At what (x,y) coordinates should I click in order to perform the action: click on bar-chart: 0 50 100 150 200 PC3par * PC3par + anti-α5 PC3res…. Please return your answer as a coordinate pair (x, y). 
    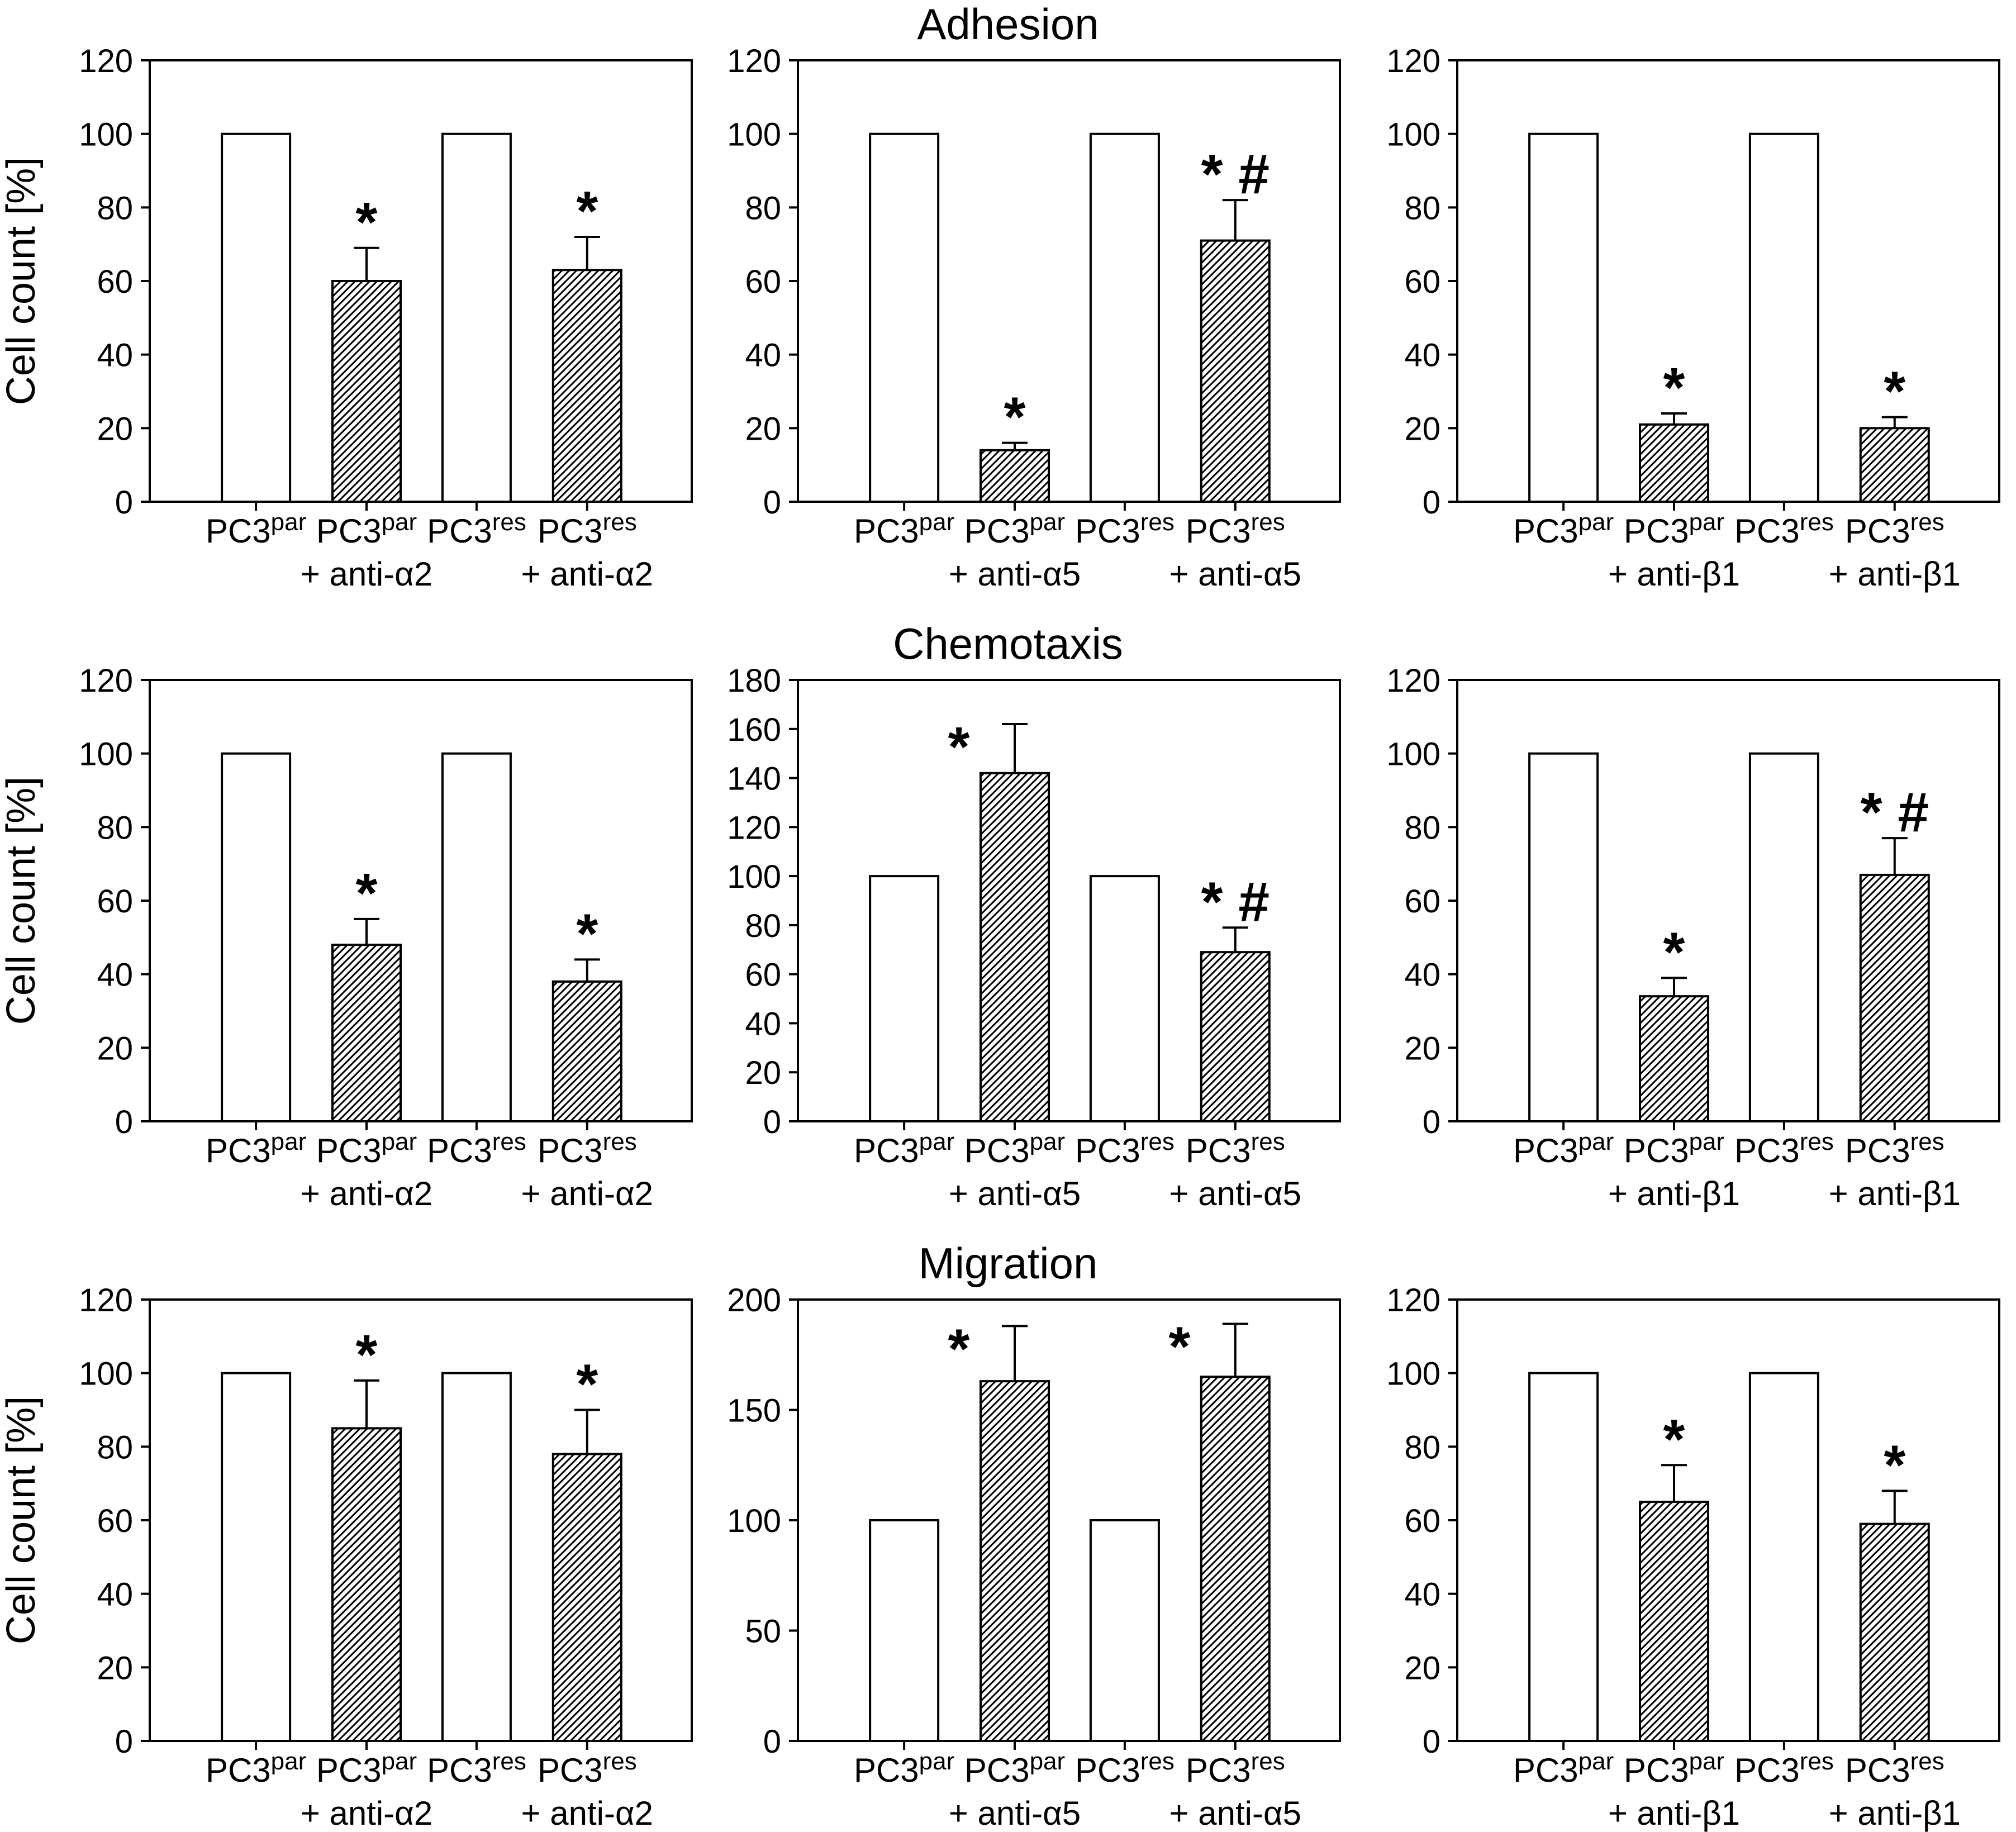
    Looking at the image, I should click on (1034, 1559).